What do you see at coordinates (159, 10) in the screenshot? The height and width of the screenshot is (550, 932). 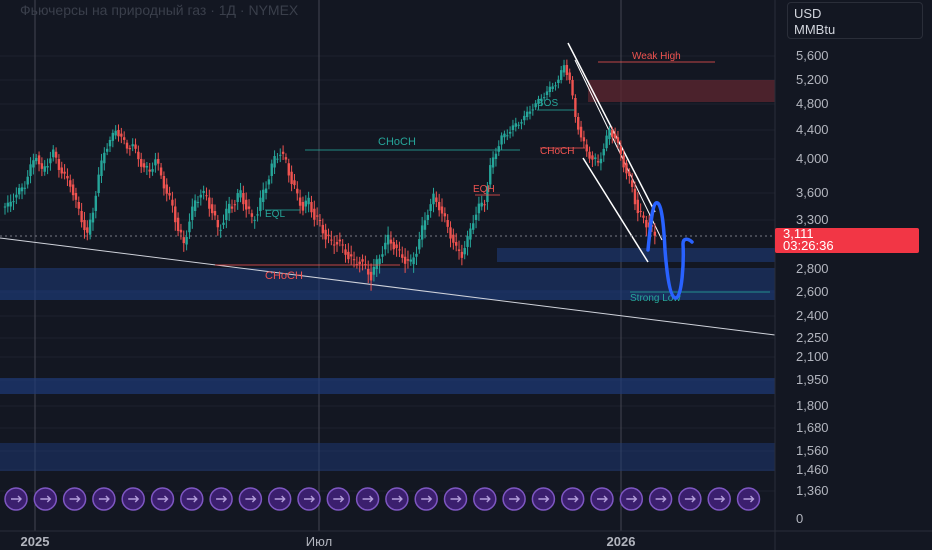 I see `chart-title: Фьючерсы на природный газ · 1Д · NYMEX` at bounding box center [159, 10].